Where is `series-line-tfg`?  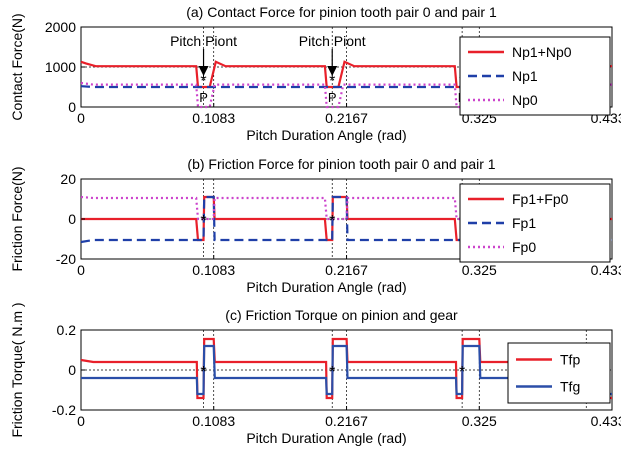
series-line-tfg is located at coordinates (346, 370).